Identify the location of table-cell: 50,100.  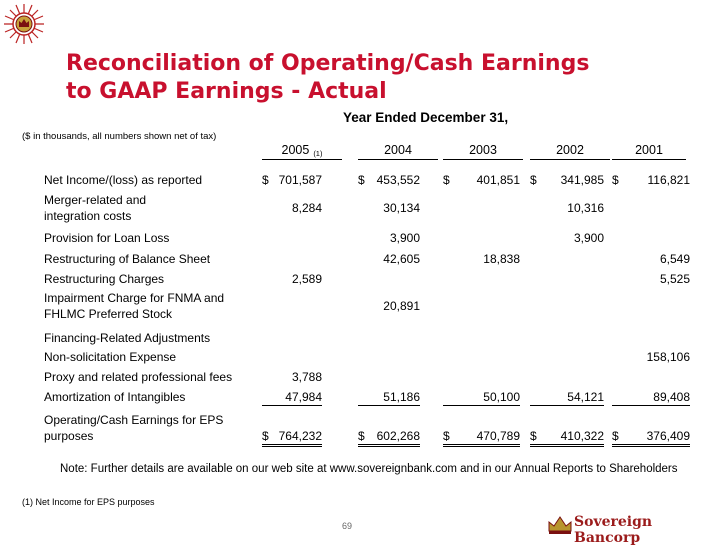
(481, 397).